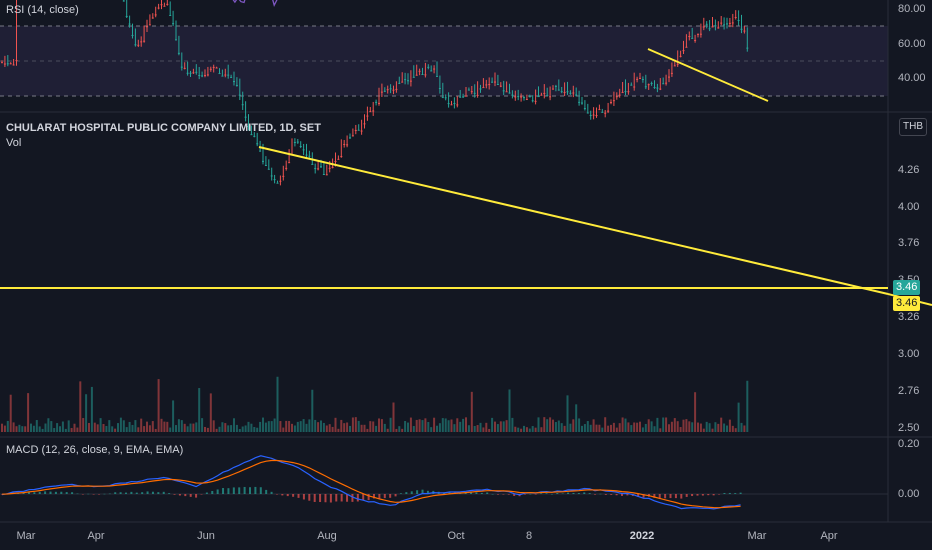  Describe the element at coordinates (913, 127) in the screenshot. I see `currency-badge: THB` at that location.